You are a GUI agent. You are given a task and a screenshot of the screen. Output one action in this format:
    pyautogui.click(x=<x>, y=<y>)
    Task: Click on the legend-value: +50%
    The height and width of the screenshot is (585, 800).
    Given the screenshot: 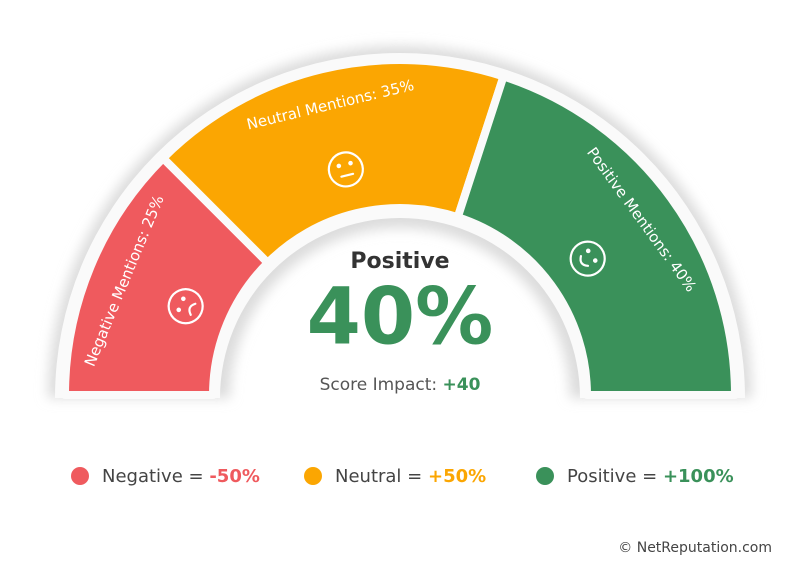 What is the action you would take?
    pyautogui.click(x=457, y=476)
    